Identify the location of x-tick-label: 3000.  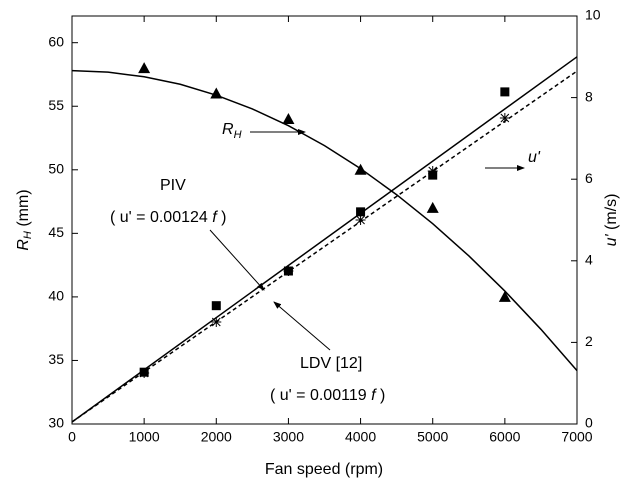
(288, 437).